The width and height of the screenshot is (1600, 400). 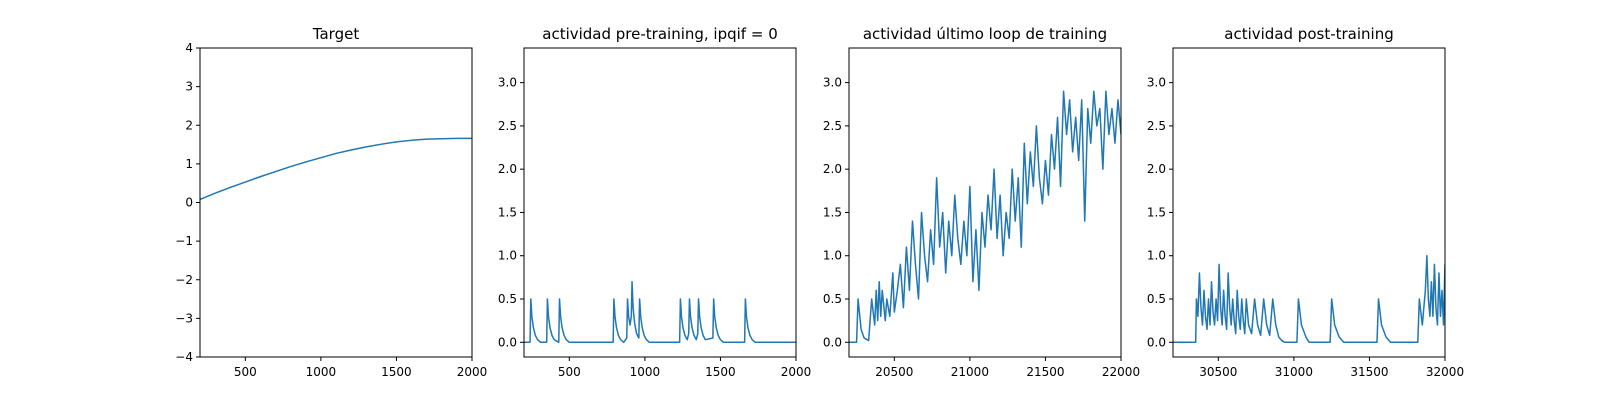 What do you see at coordinates (184, 357) in the screenshot?
I see `y-tick-label: −4` at bounding box center [184, 357].